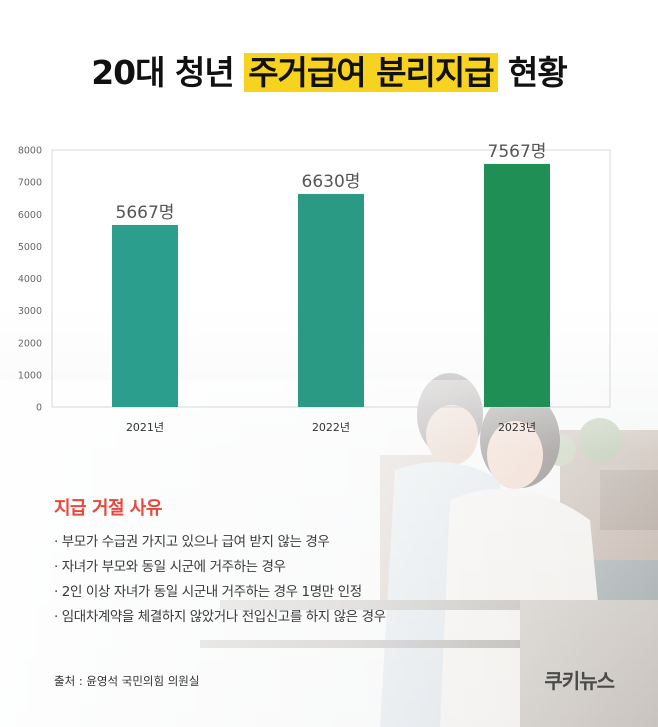  Describe the element at coordinates (208, 592) in the screenshot. I see `reason-item: · 2인 이상 자녀가 동일 시군내 거주하는 경우 1명만 인정` at that location.